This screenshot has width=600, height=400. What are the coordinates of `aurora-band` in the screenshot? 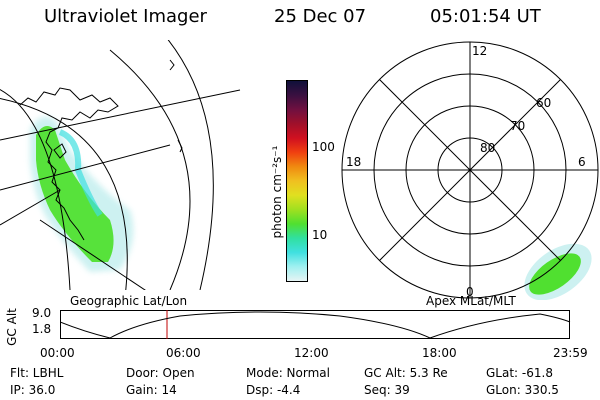 It's located at (75, 194).